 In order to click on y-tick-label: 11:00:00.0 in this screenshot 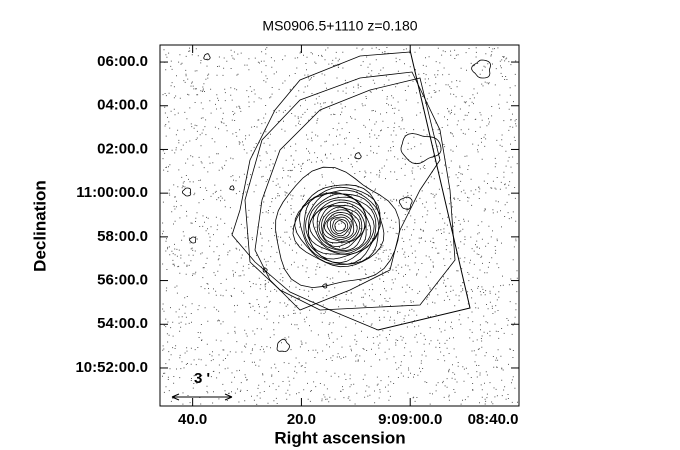, I will do `click(112, 192)`.